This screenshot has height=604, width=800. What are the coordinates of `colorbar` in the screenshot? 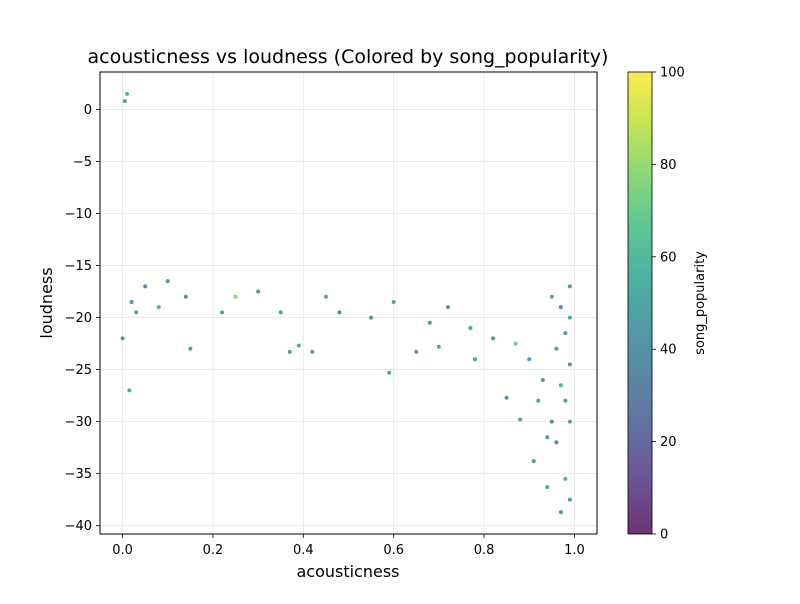 It's located at (640, 303).